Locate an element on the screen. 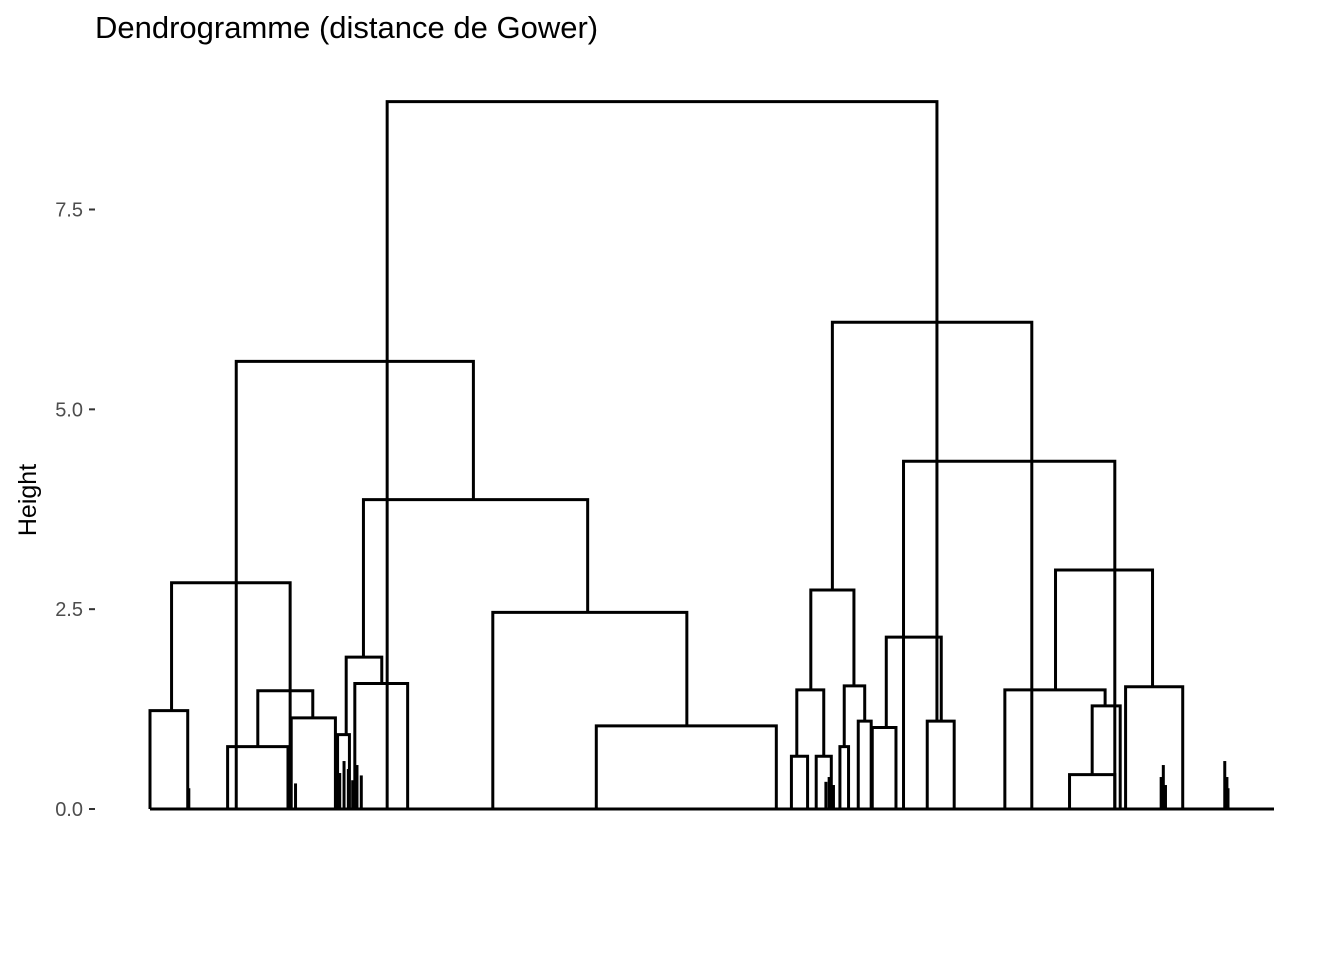 The width and height of the screenshot is (1344, 960). branch-right-b2a2 is located at coordinates (1092, 791).